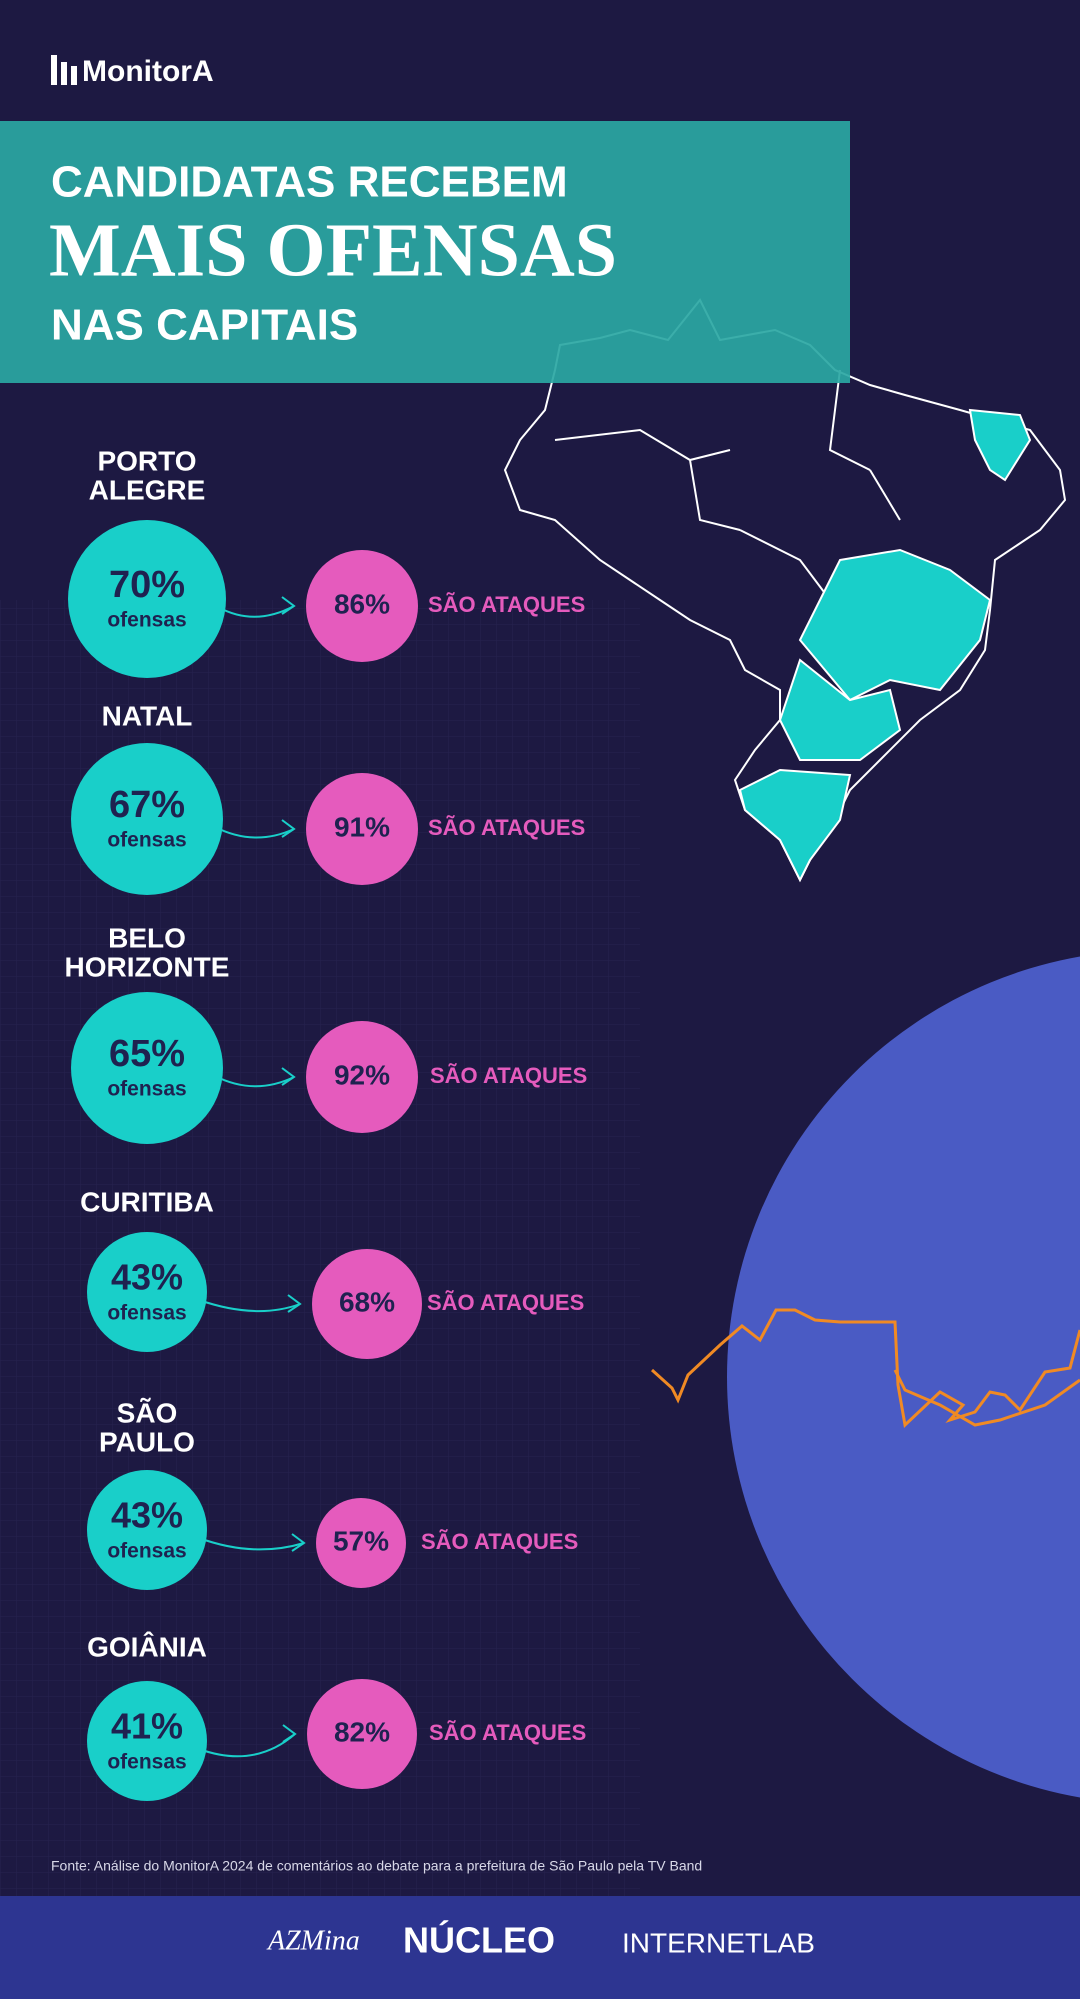  Describe the element at coordinates (718, 1942) in the screenshot. I see `footer-logo: INTERNETLAB` at that location.